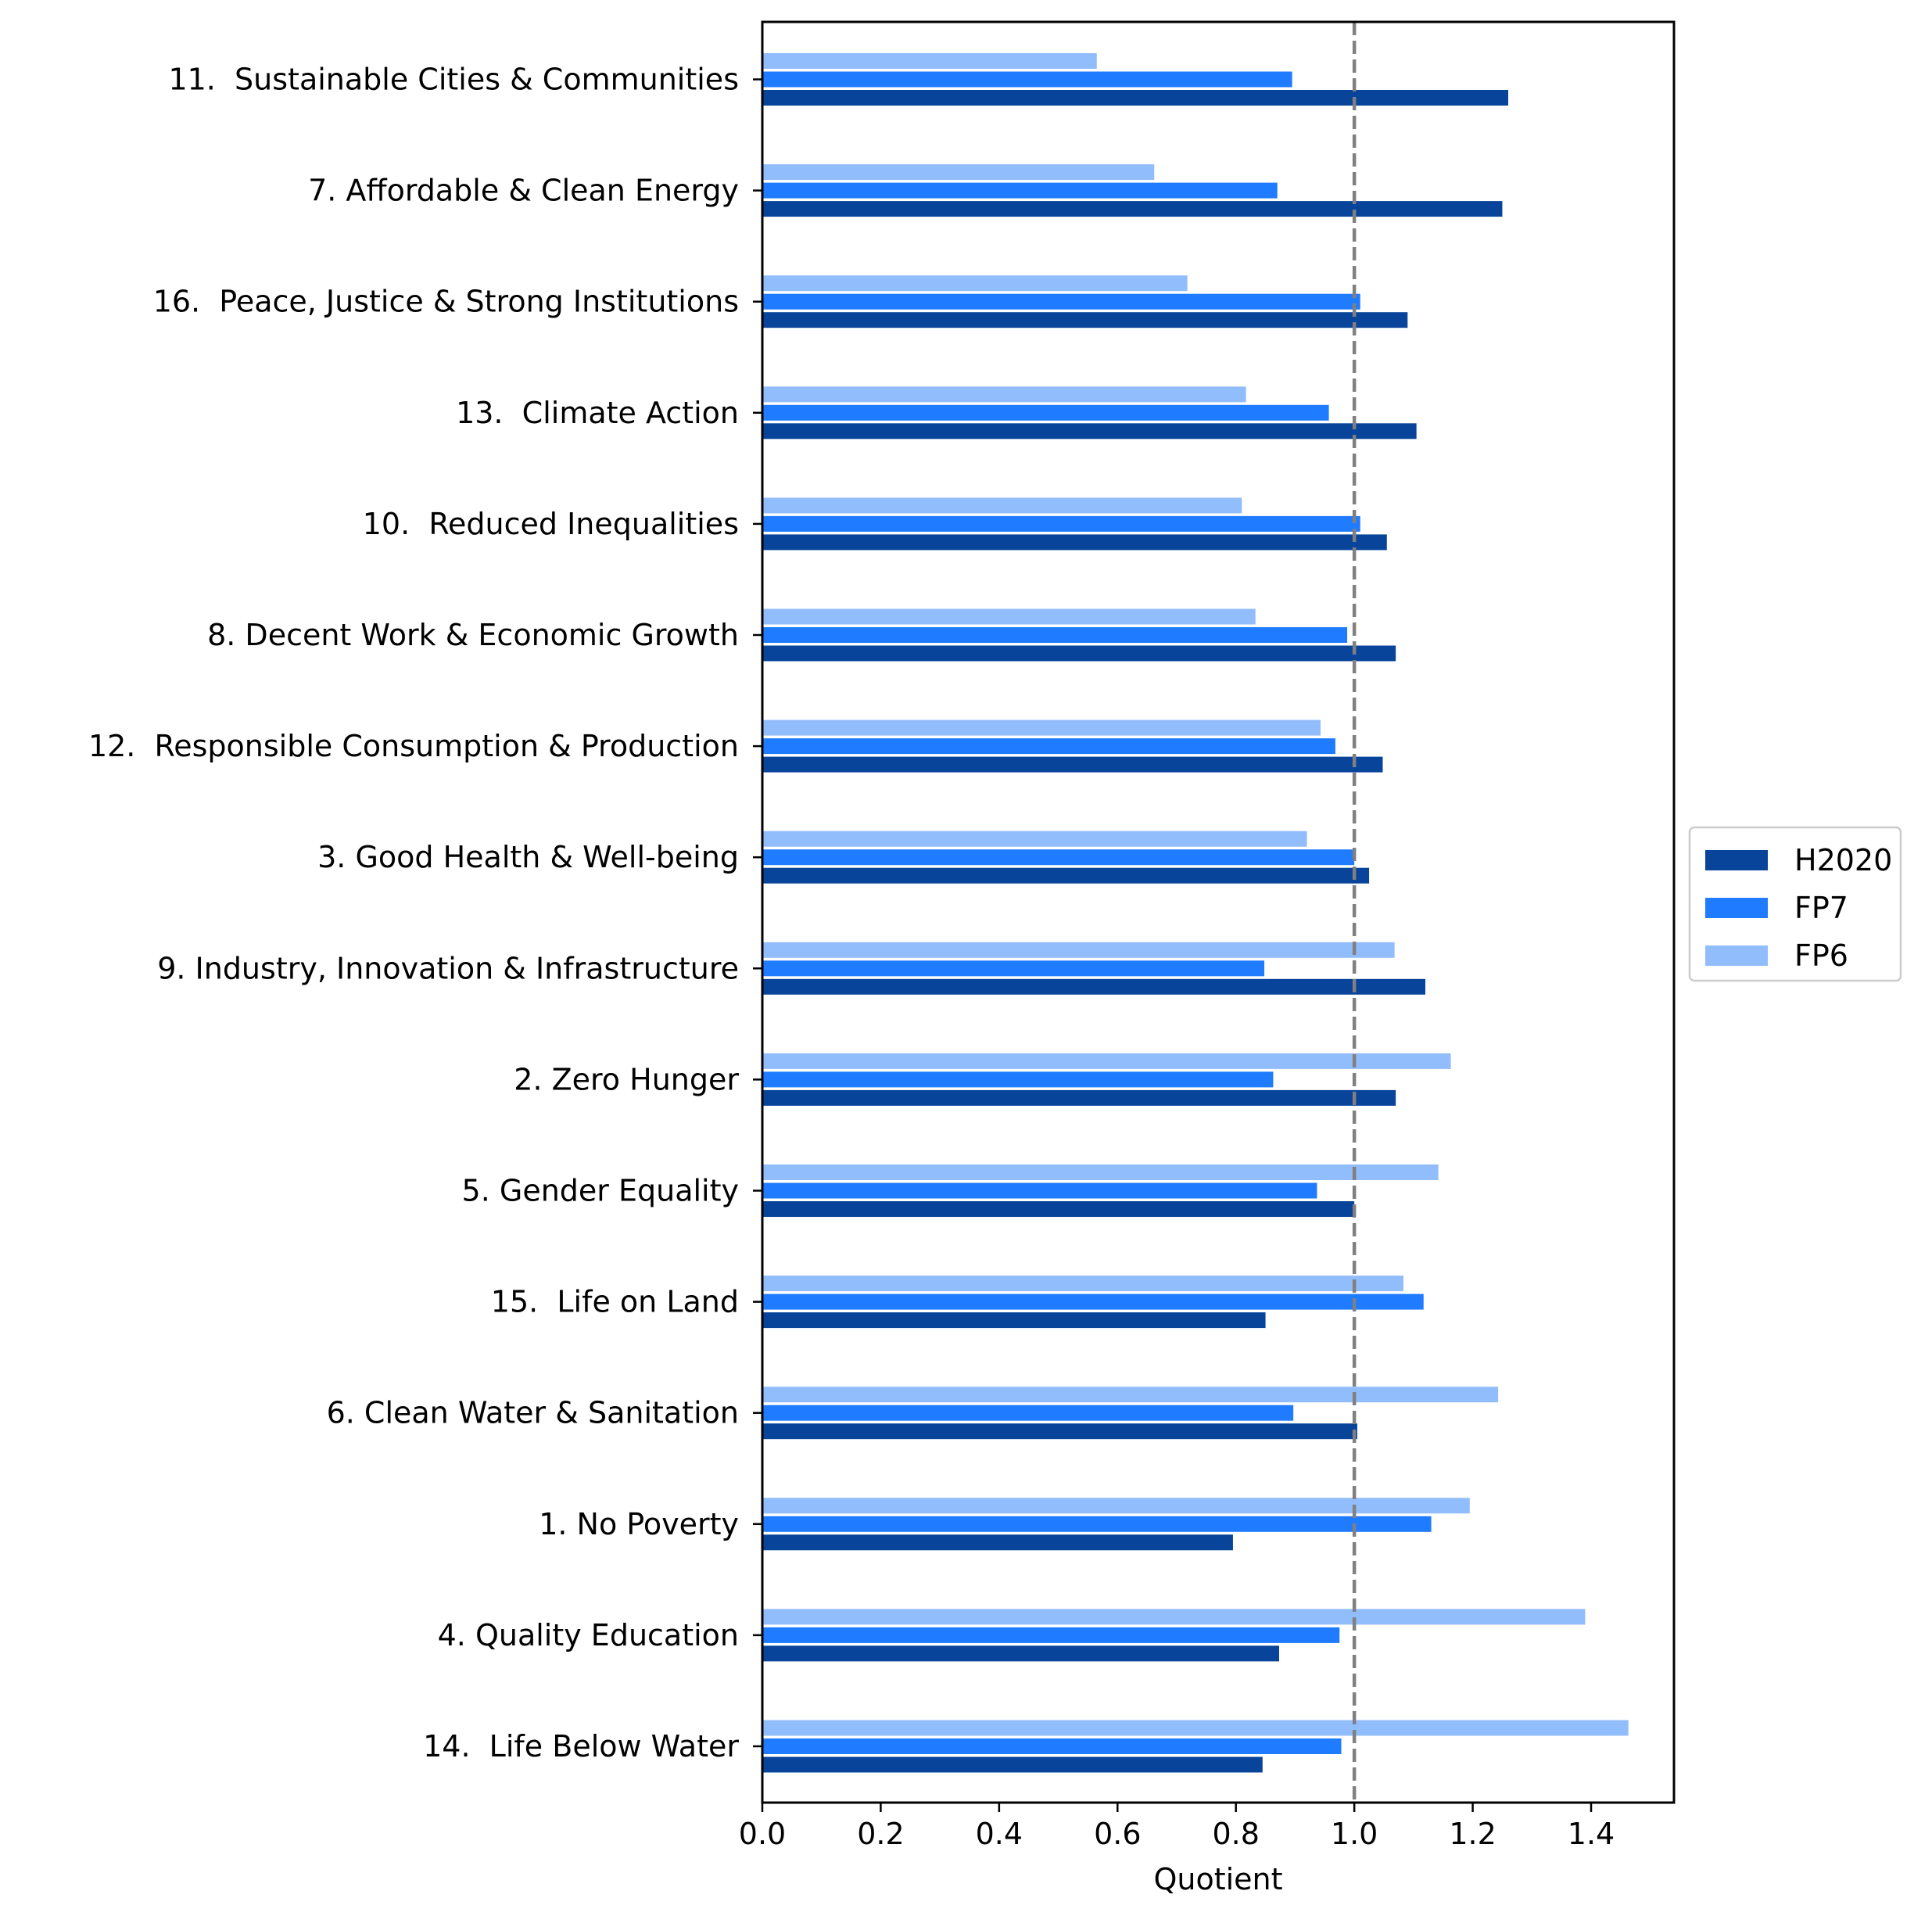  What do you see at coordinates (639, 1524) in the screenshot?
I see `y-tick-label: 1. No Poverty` at bounding box center [639, 1524].